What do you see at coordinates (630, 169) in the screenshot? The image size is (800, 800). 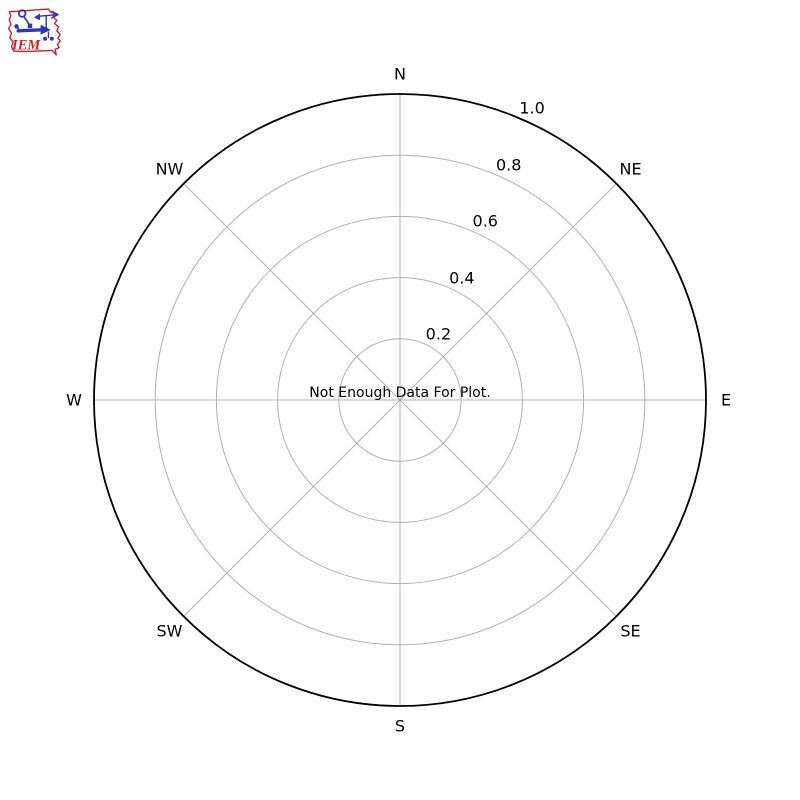 I see `compass-label-NE: NE` at bounding box center [630, 169].